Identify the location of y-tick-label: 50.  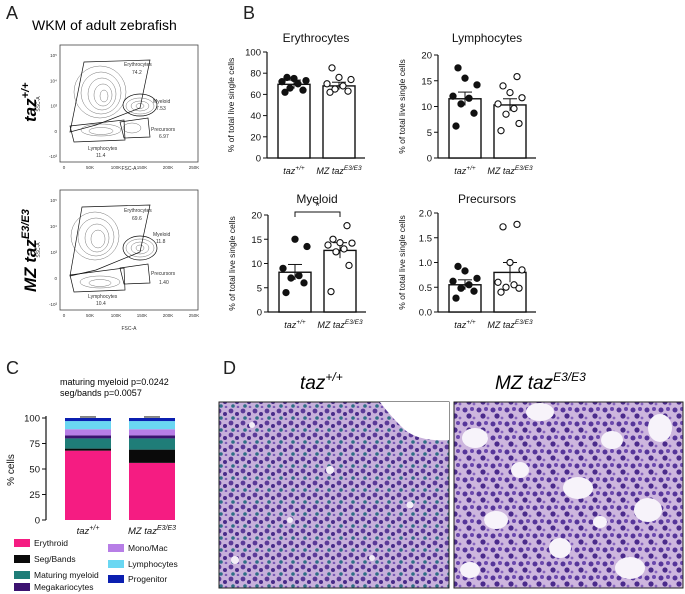
(34, 470).